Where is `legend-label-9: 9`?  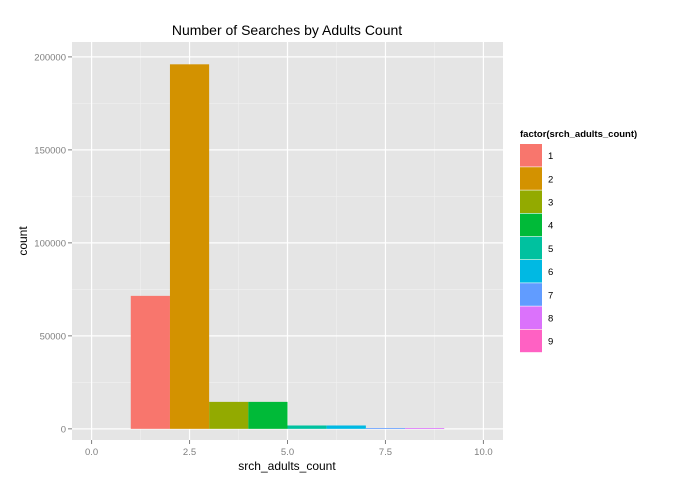
legend-label-9: 9 is located at coordinates (550, 342).